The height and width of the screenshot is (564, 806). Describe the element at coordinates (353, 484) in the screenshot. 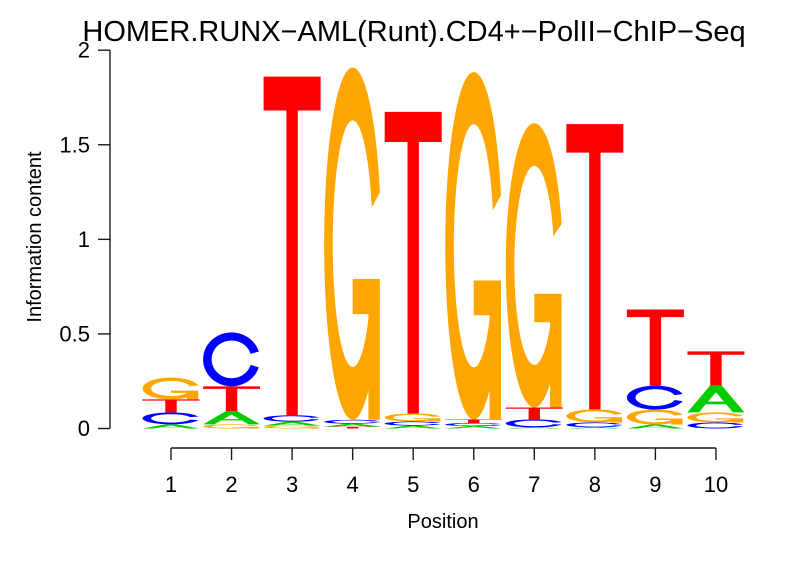

I see `x-tick-label: 4` at that location.